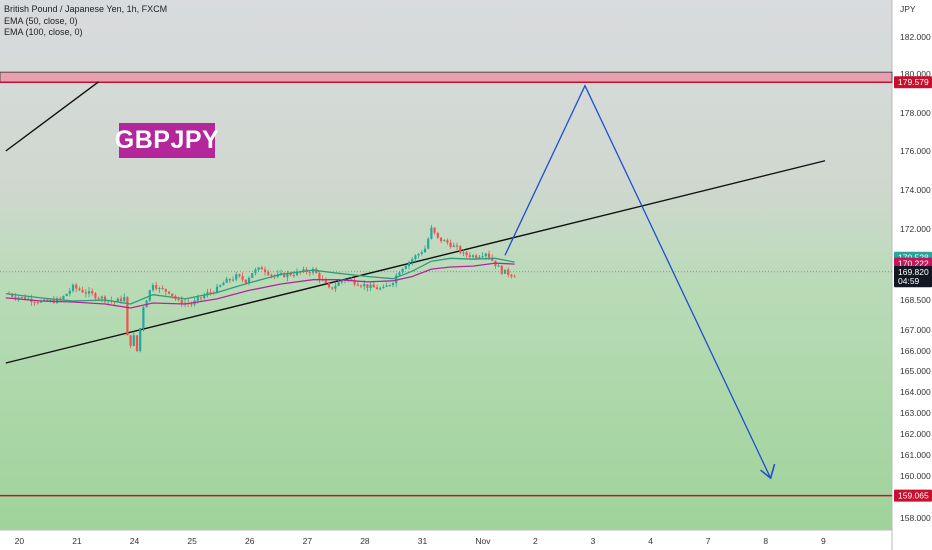 This screenshot has height=550, width=932. What do you see at coordinates (365, 541) in the screenshot?
I see `x-tick-label: 28` at bounding box center [365, 541].